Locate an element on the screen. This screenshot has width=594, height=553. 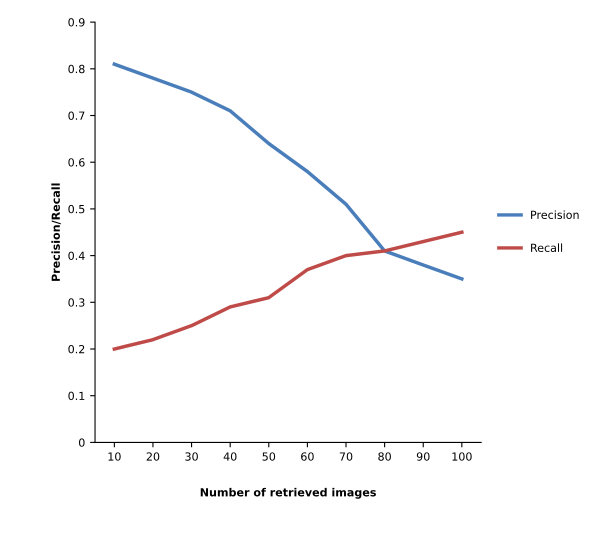
y-tick-label: 0 is located at coordinates (81, 442).